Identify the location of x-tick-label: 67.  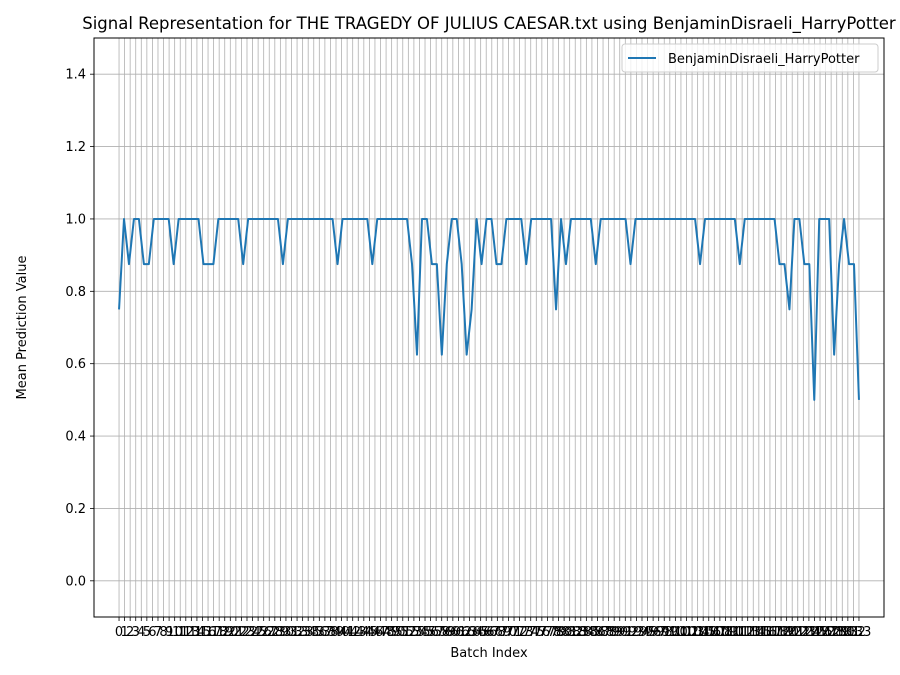
(492, 632).